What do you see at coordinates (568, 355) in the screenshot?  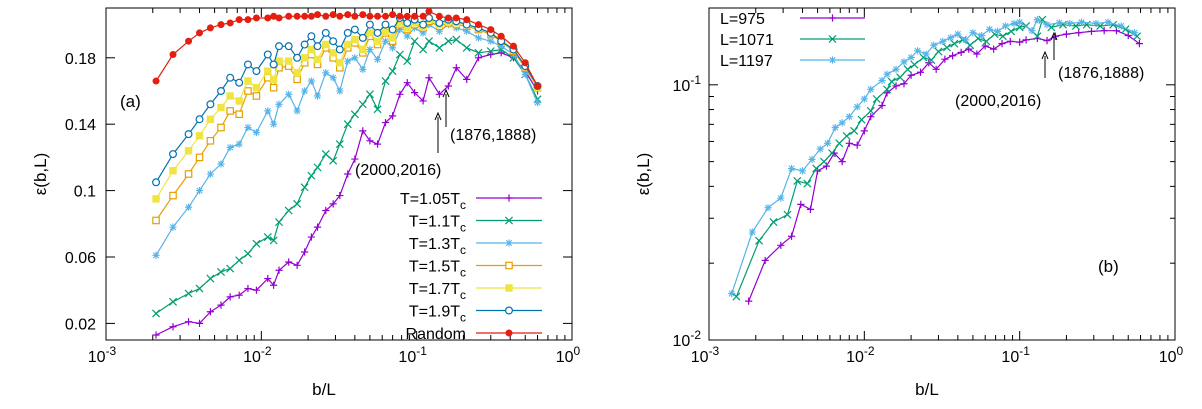 I see `x-tick-label: 10⁰` at bounding box center [568, 355].